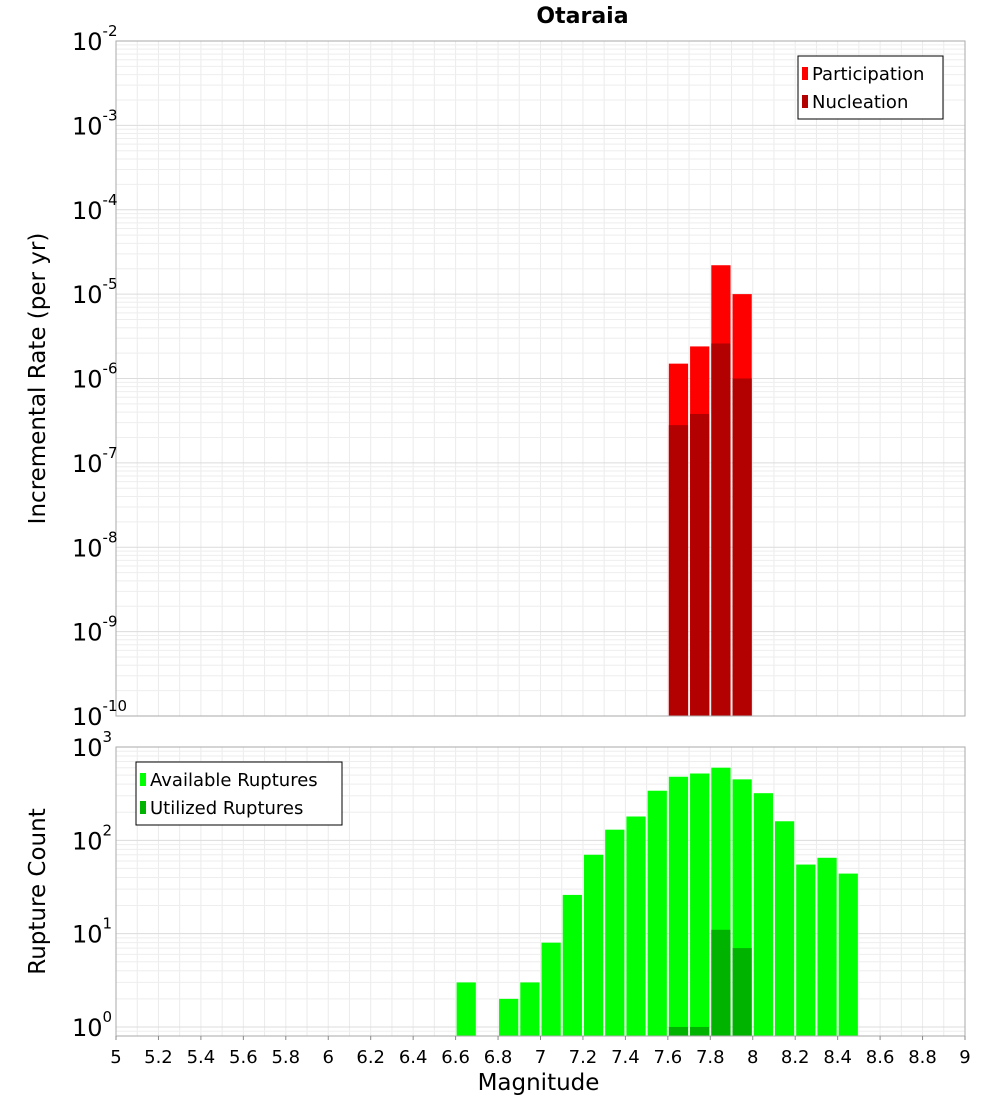 The image size is (1000, 1100). I want to click on x-tick-label: 8.4, so click(837, 1057).